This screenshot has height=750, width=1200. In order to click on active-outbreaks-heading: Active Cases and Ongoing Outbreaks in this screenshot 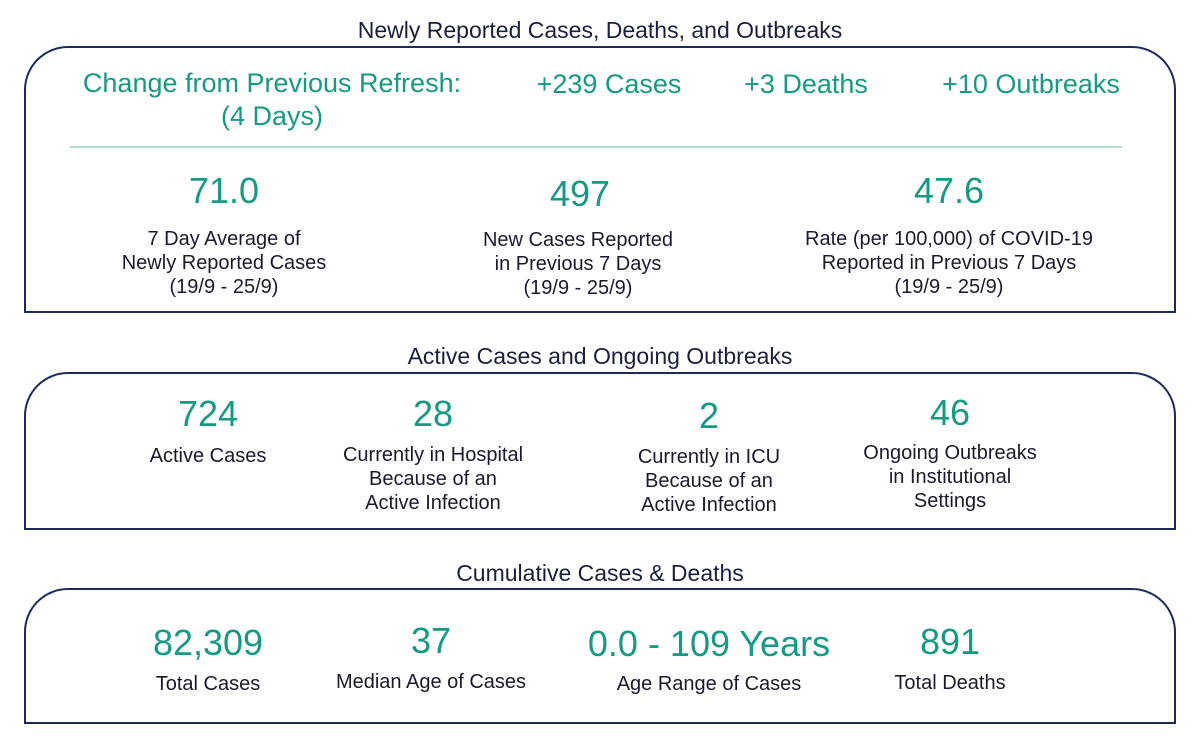, I will do `click(600, 356)`.